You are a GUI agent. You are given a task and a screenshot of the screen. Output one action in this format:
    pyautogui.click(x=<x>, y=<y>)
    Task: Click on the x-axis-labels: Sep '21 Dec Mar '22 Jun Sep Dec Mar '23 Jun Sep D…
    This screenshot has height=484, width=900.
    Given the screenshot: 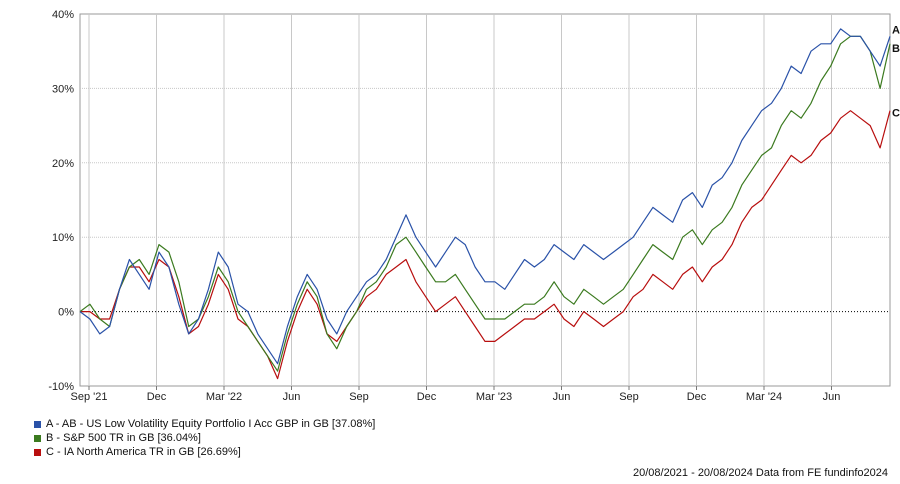 What is the action you would take?
    pyautogui.click(x=456, y=397)
    